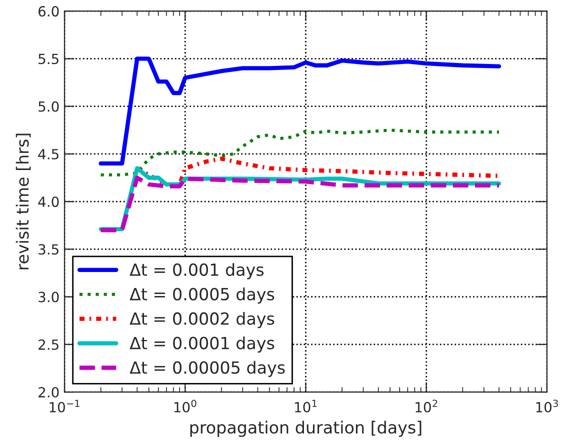  What do you see at coordinates (48, 202) in the screenshot?
I see `y-tick-label: 4.0` at bounding box center [48, 202].